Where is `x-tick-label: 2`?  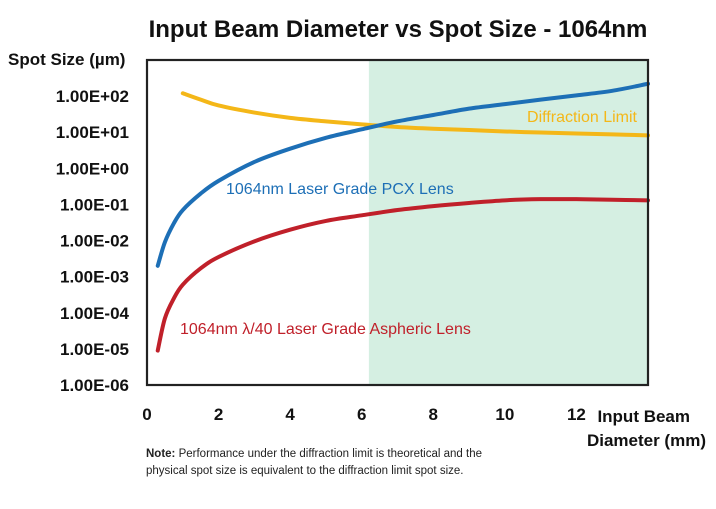
x-tick-label: 2 is located at coordinates (218, 414).